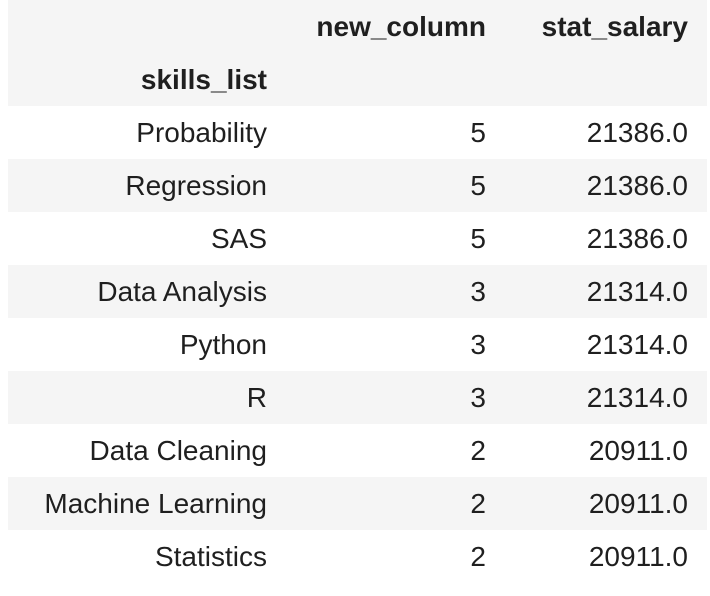 Image resolution: width=710 pixels, height=596 pixels. I want to click on row-index-label: Regression, so click(196, 185).